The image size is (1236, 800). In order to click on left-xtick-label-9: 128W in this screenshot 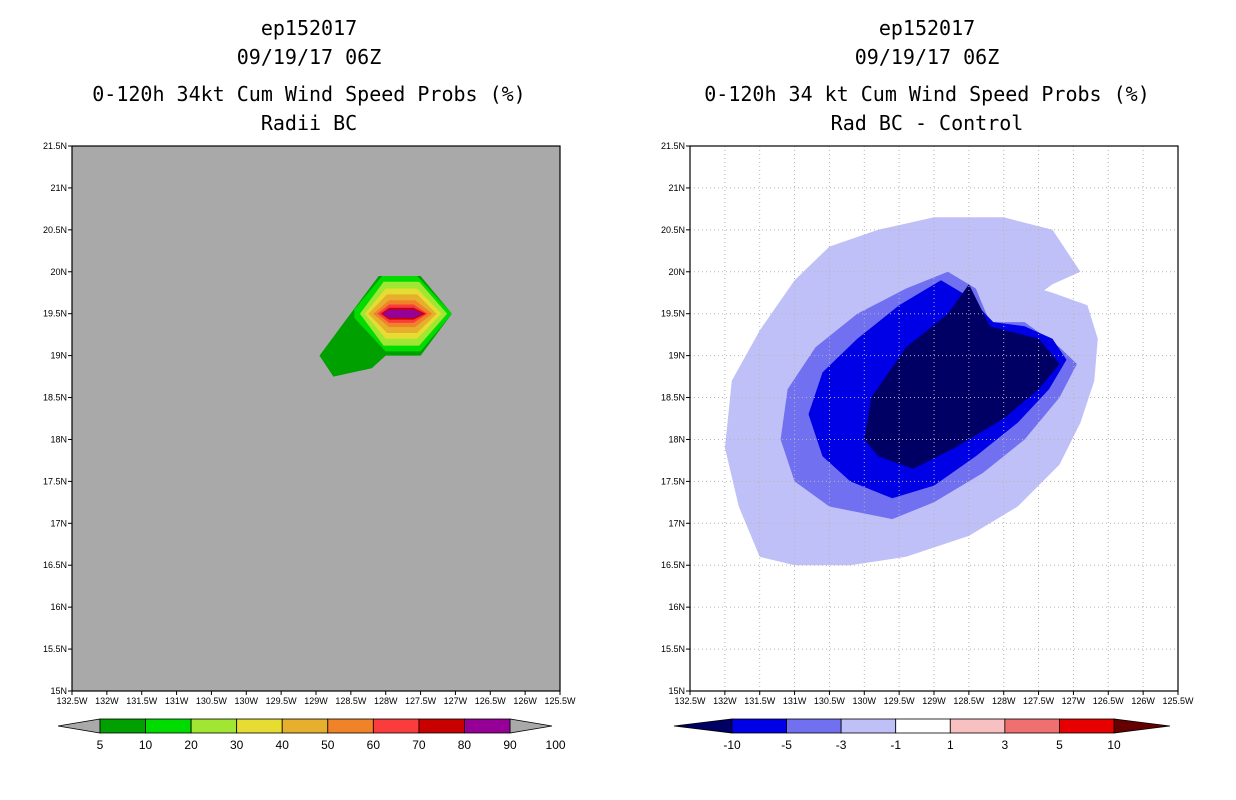, I will do `click(386, 701)`.